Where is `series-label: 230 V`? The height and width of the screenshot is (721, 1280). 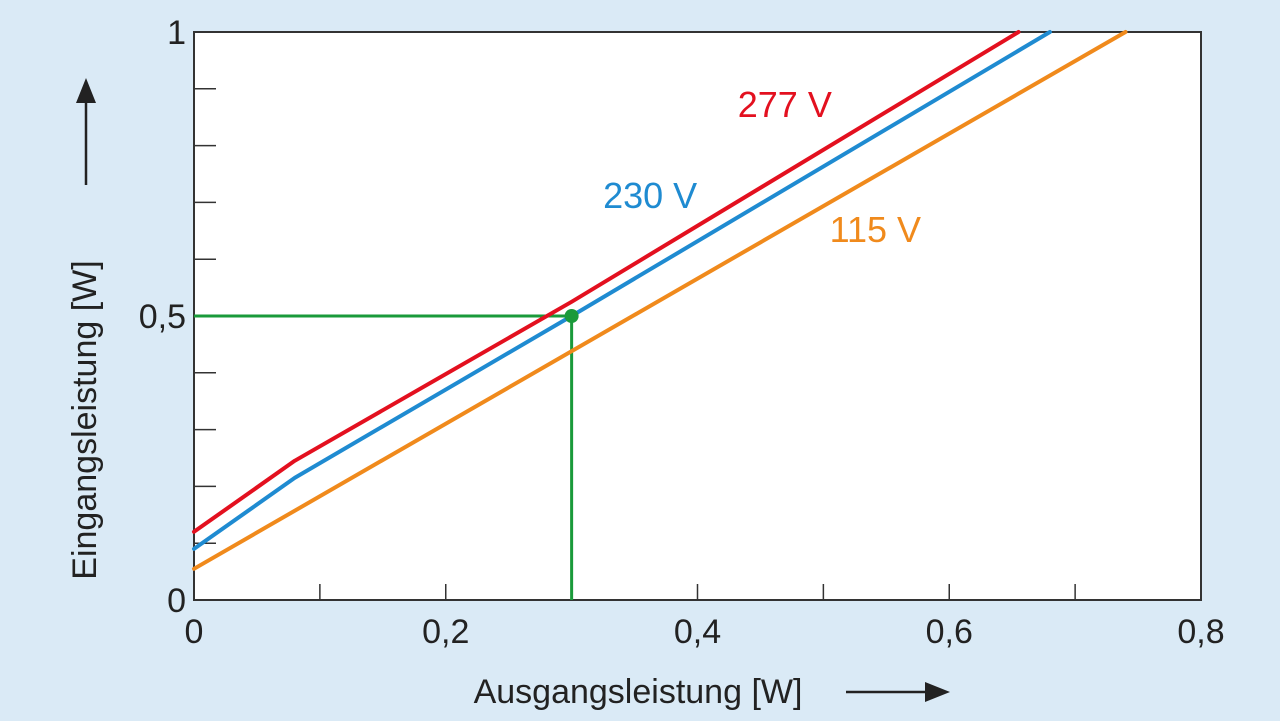 series-label: 230 V is located at coordinates (650, 195).